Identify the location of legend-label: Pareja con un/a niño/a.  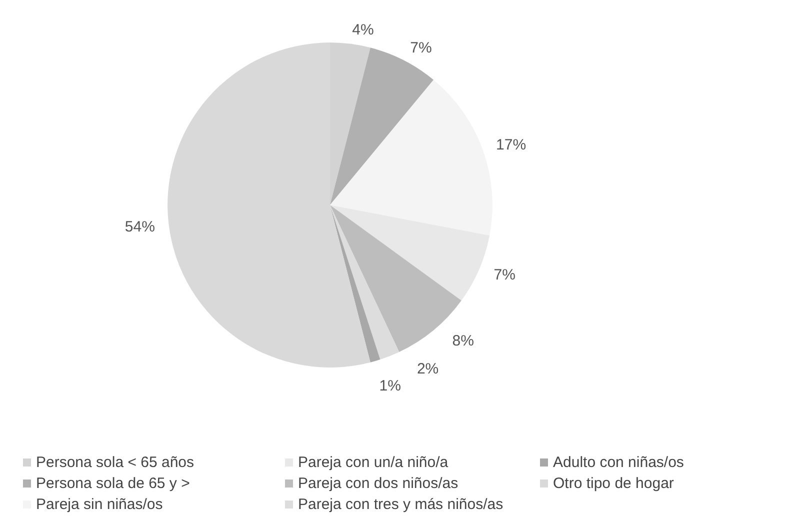
(373, 462).